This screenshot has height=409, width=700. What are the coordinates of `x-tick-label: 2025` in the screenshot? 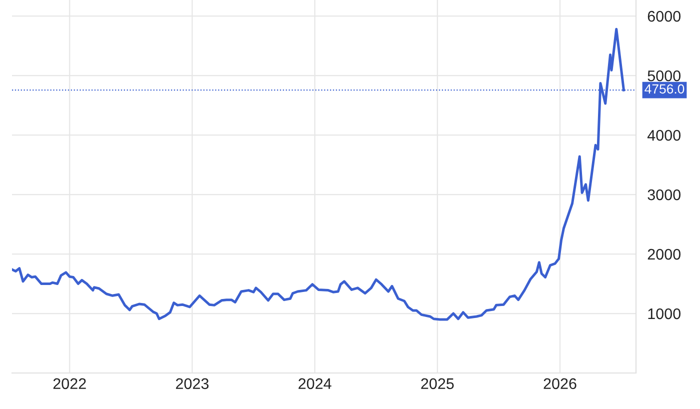 It's located at (437, 384).